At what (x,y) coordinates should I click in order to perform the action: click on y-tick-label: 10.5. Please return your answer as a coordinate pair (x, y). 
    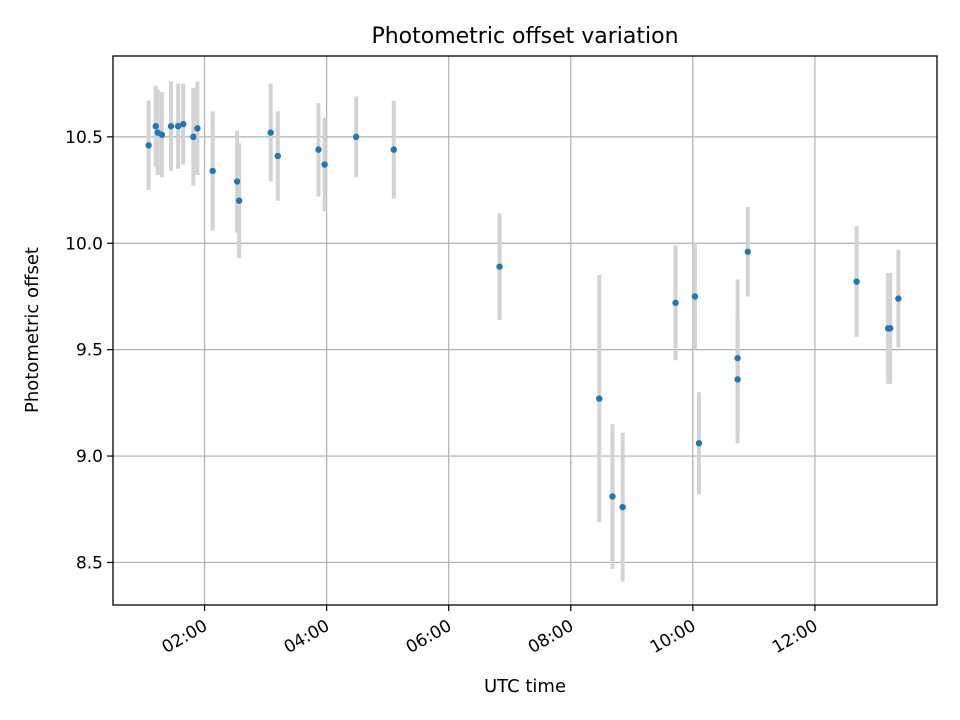
    Looking at the image, I should click on (84, 138).